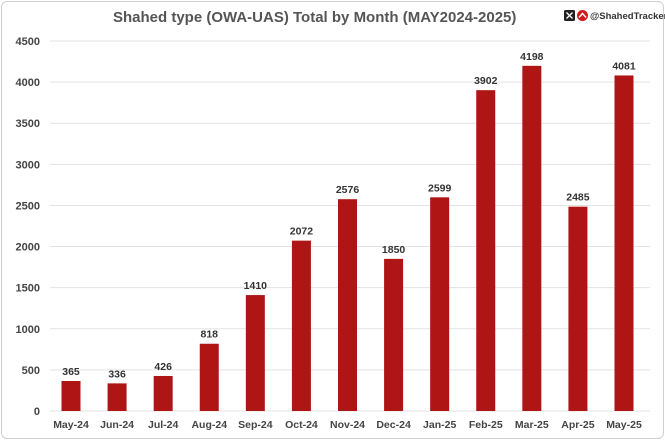 The width and height of the screenshot is (665, 440). Describe the element at coordinates (28, 124) in the screenshot. I see `y-tick-label: 3500` at that location.